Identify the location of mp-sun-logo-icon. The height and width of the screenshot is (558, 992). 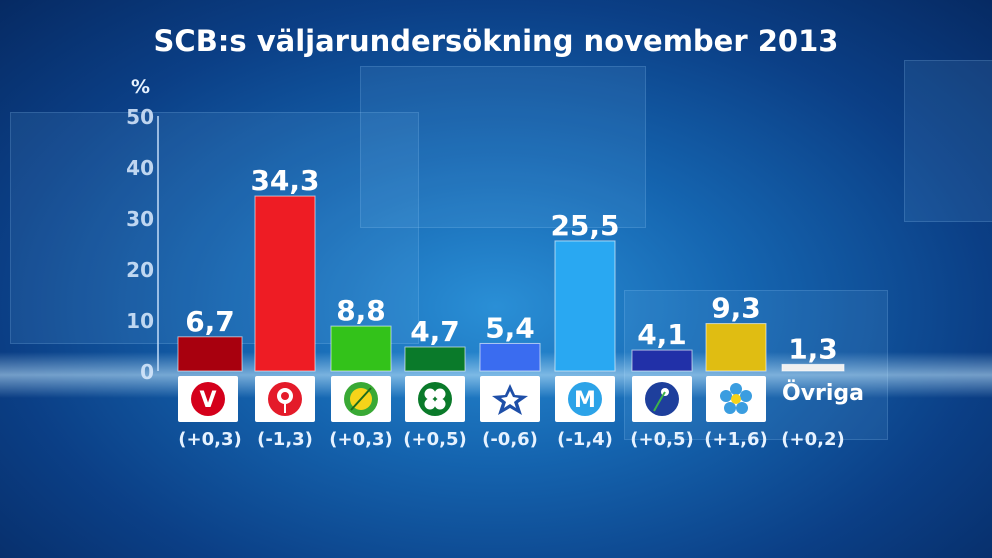
(361, 399).